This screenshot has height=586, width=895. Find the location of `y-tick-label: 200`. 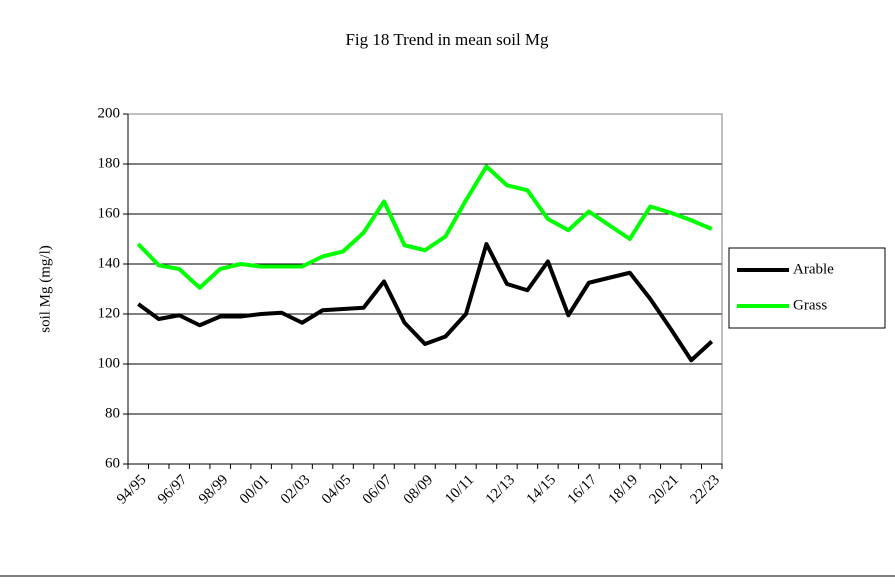

y-tick-label: 200 is located at coordinates (109, 113).